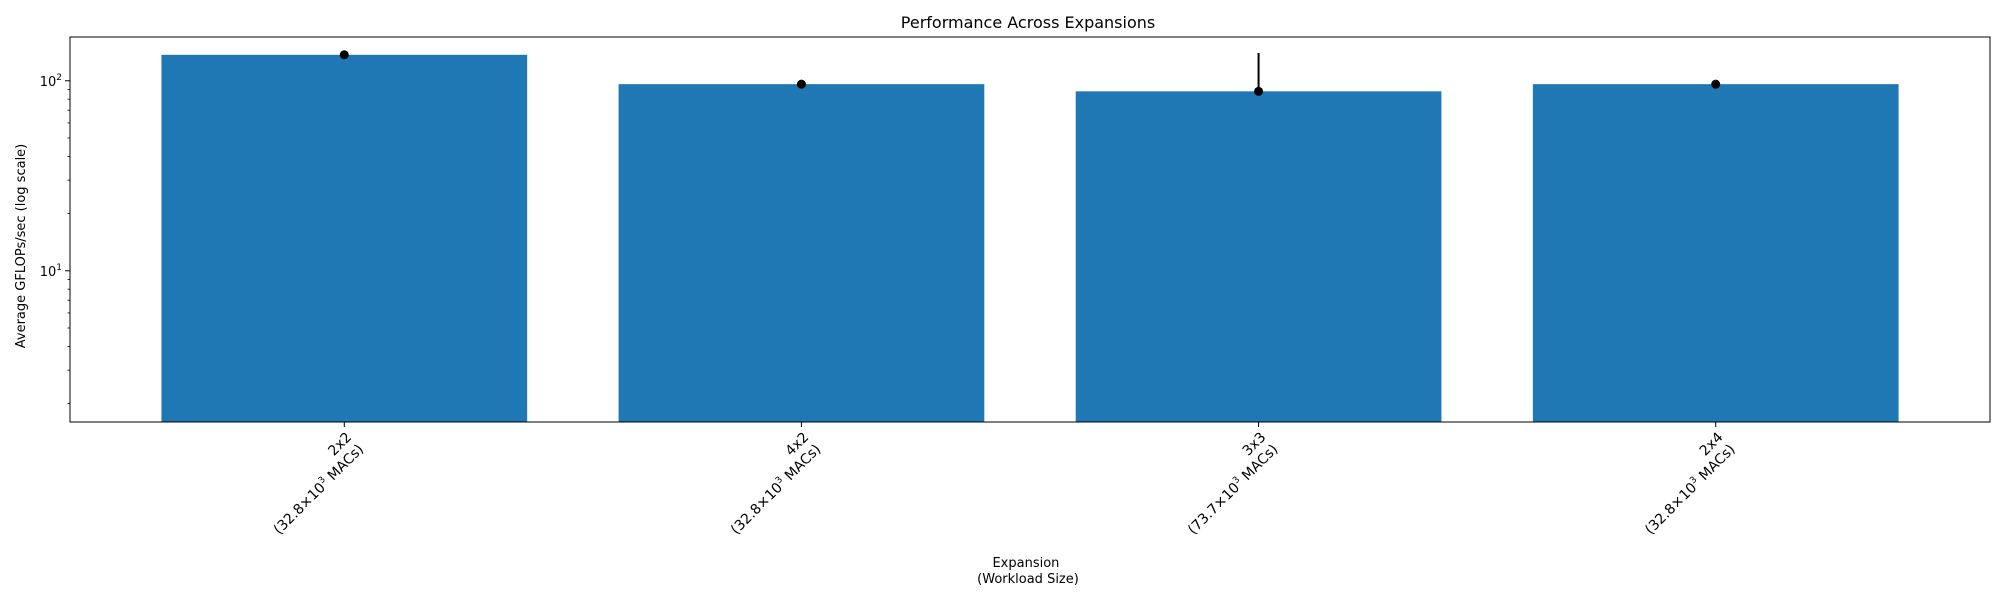  I want to click on chart-title: Performance Across Expansions, so click(1028, 22).